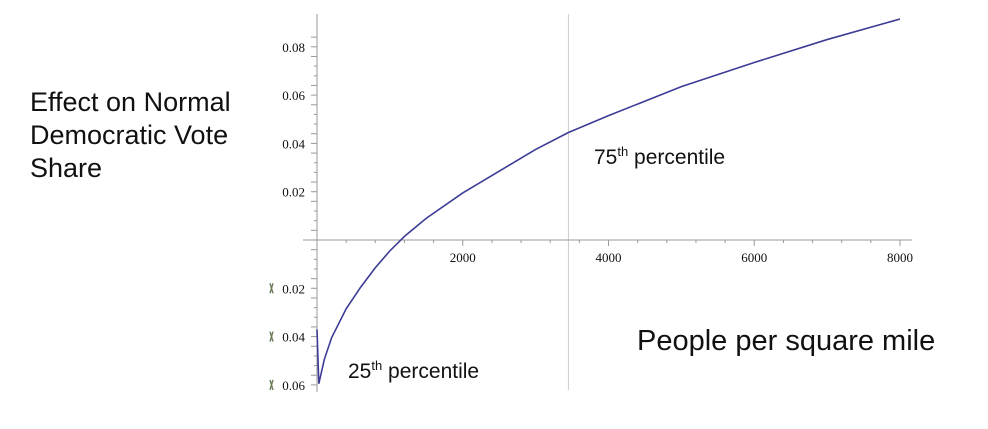 This screenshot has width=988, height=429. I want to click on y-axis-label-line: Share, so click(66, 168).